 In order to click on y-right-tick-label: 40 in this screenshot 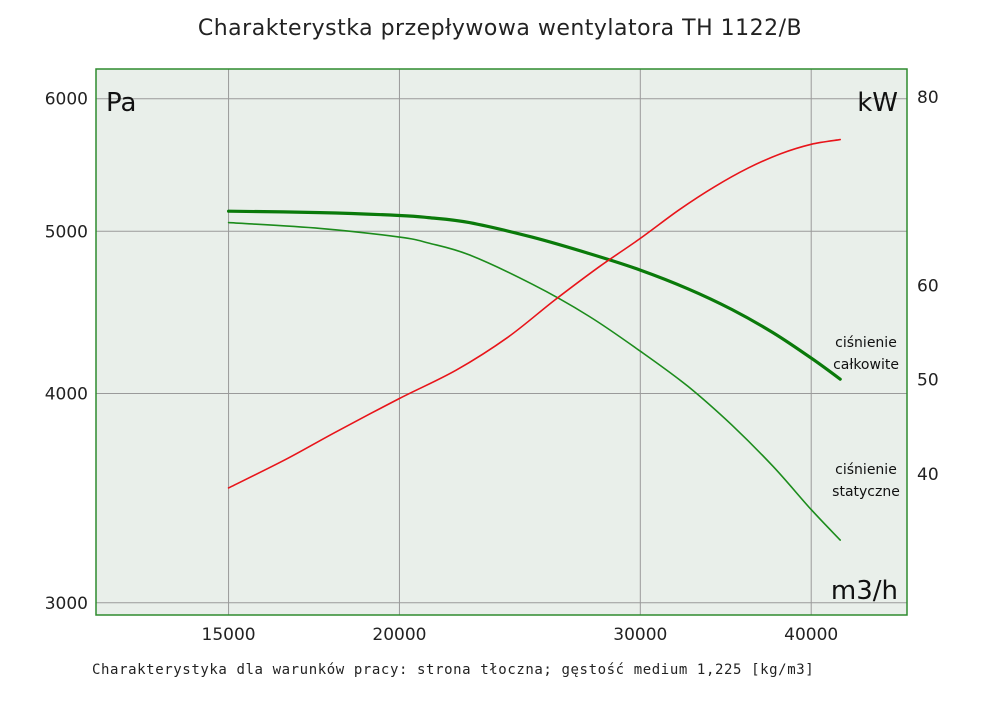, I will do `click(928, 475)`.